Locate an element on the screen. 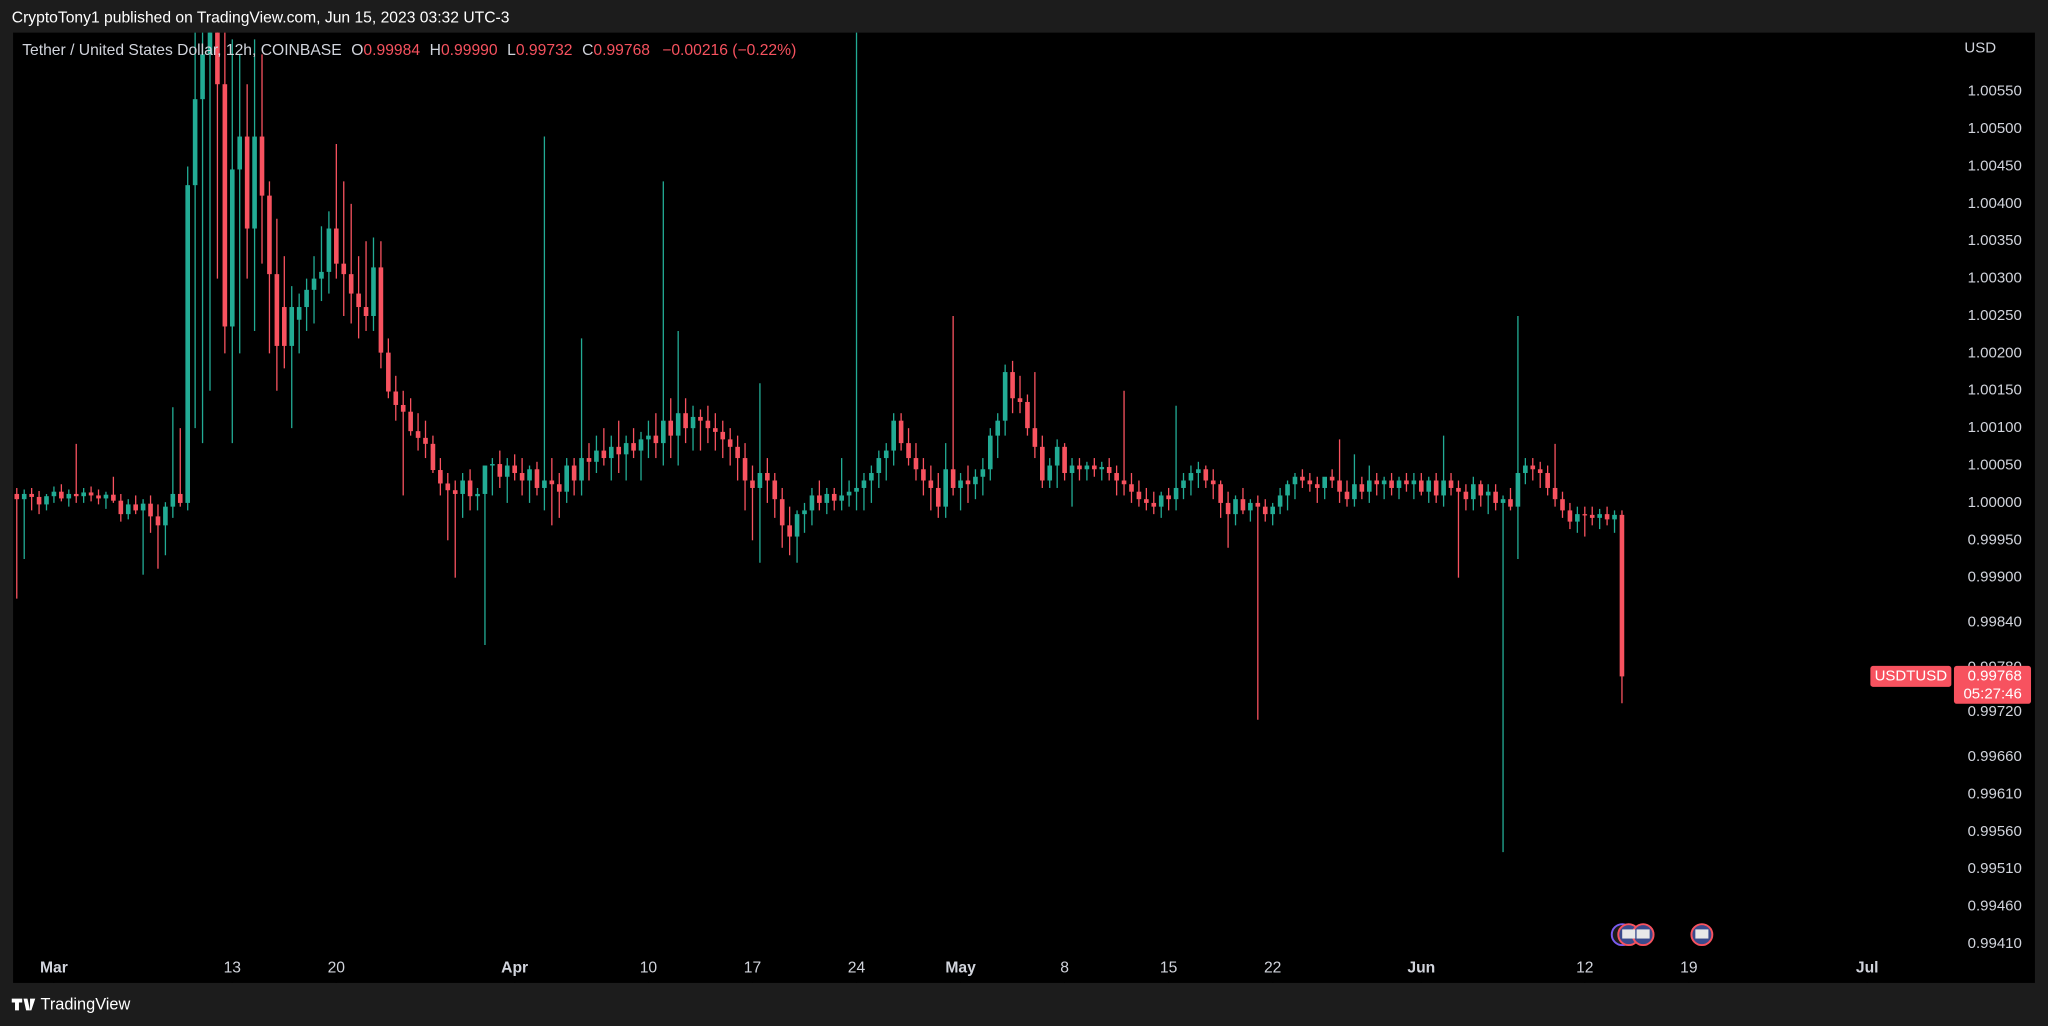 The width and height of the screenshot is (2048, 1026). legend-value: 0.99732 is located at coordinates (544, 50).